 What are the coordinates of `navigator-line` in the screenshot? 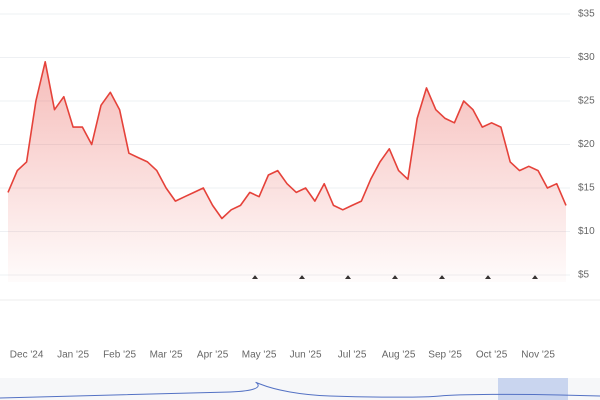 It's located at (300, 390).